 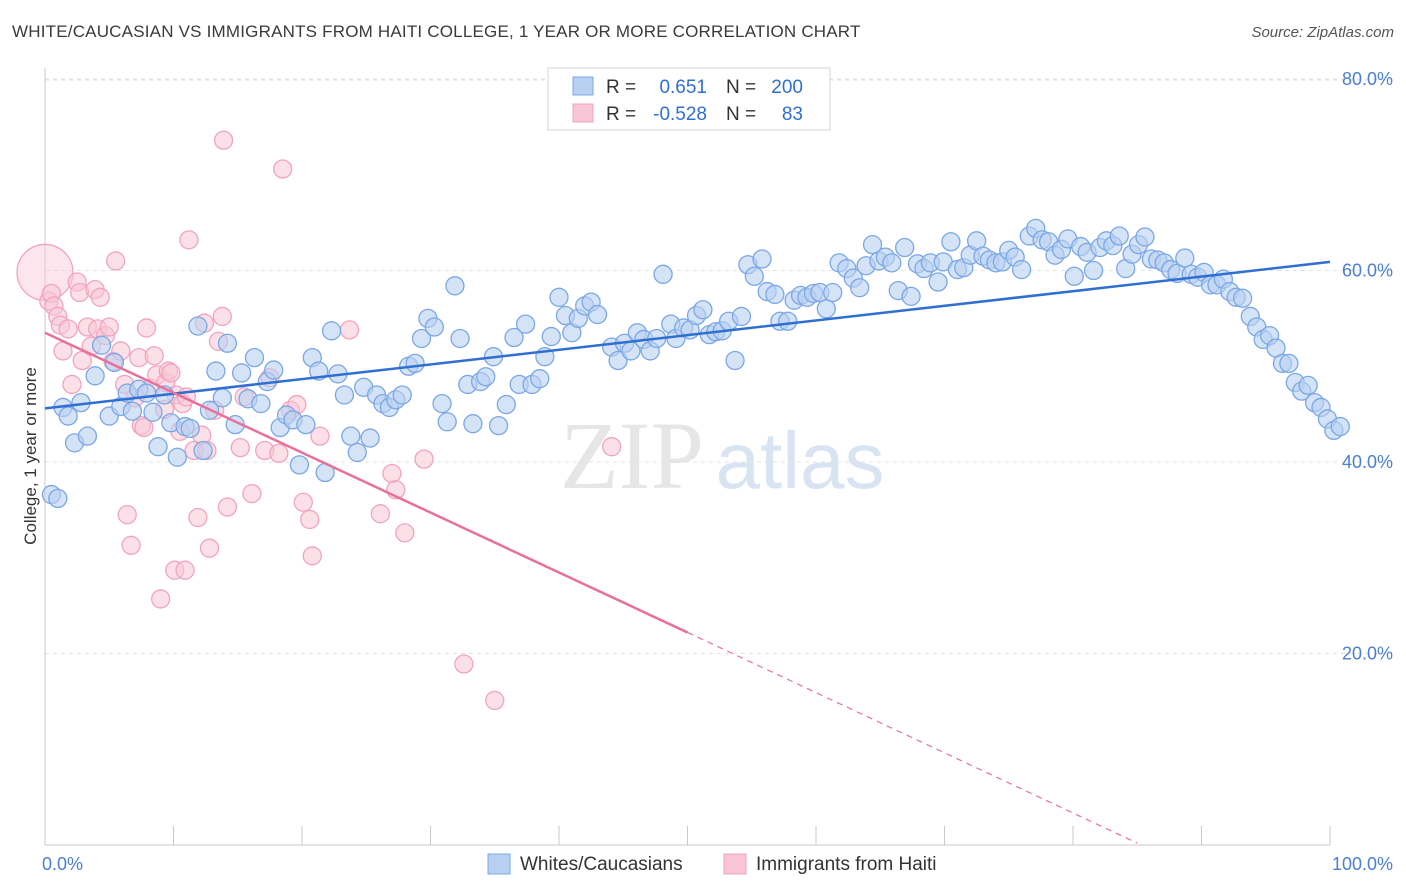 I want to click on legend-r-label-2: R =, so click(x=621, y=114).